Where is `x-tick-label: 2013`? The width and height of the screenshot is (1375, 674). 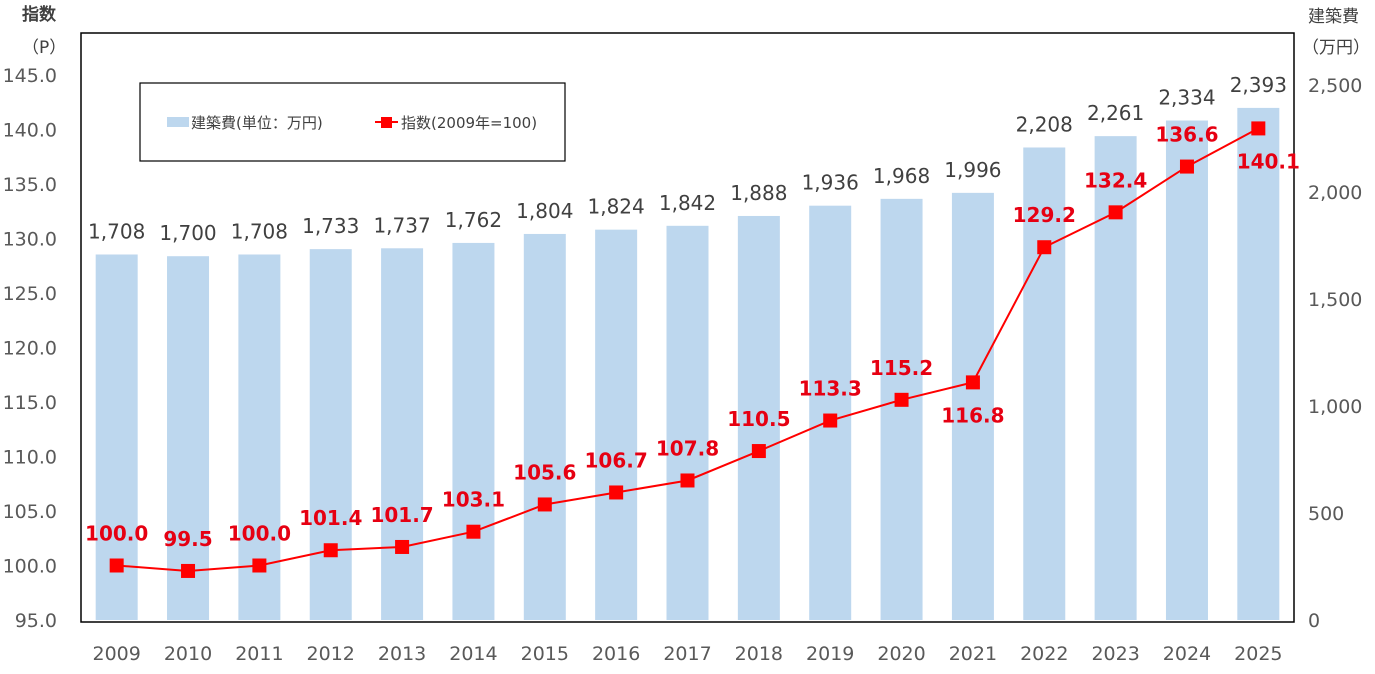 x-tick-label: 2013 is located at coordinates (402, 654).